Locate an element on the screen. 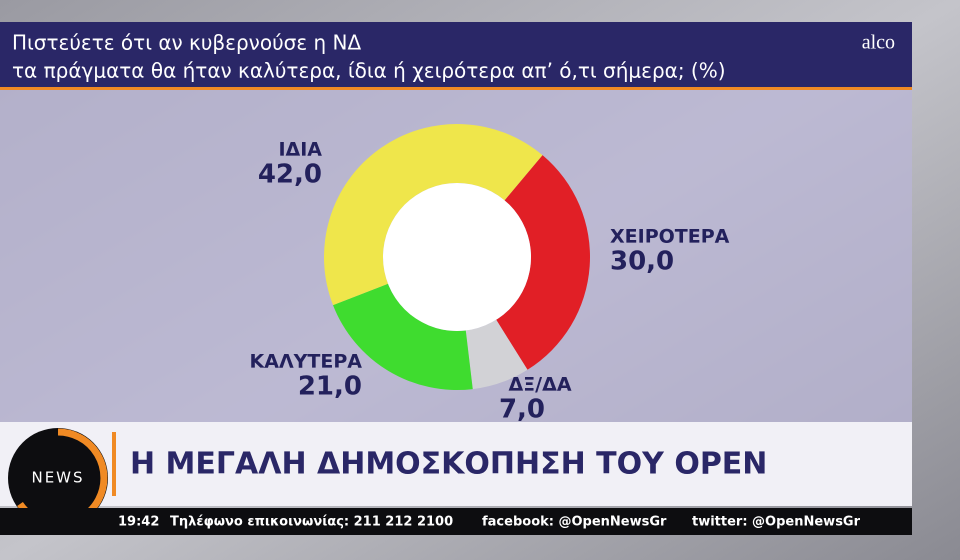 Image resolution: width=960 pixels, height=560 pixels. title-line: Πιστεύετε ότι αν κυβερνούσε η ΝΔ is located at coordinates (186, 43).